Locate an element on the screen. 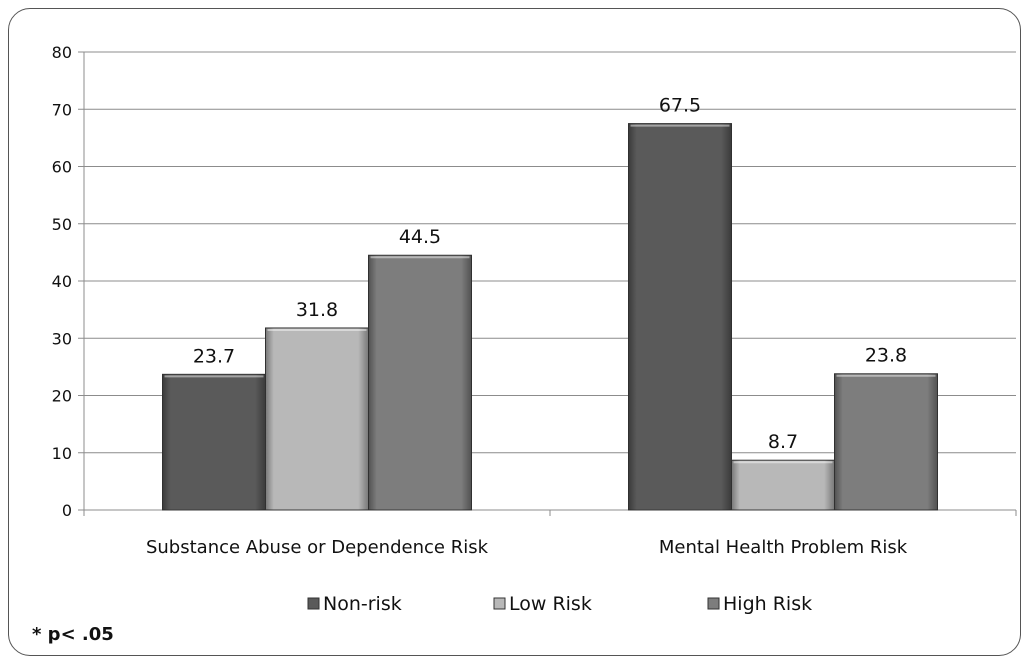 The height and width of the screenshot is (662, 1031). y-tick-label: 40 is located at coordinates (62, 281).